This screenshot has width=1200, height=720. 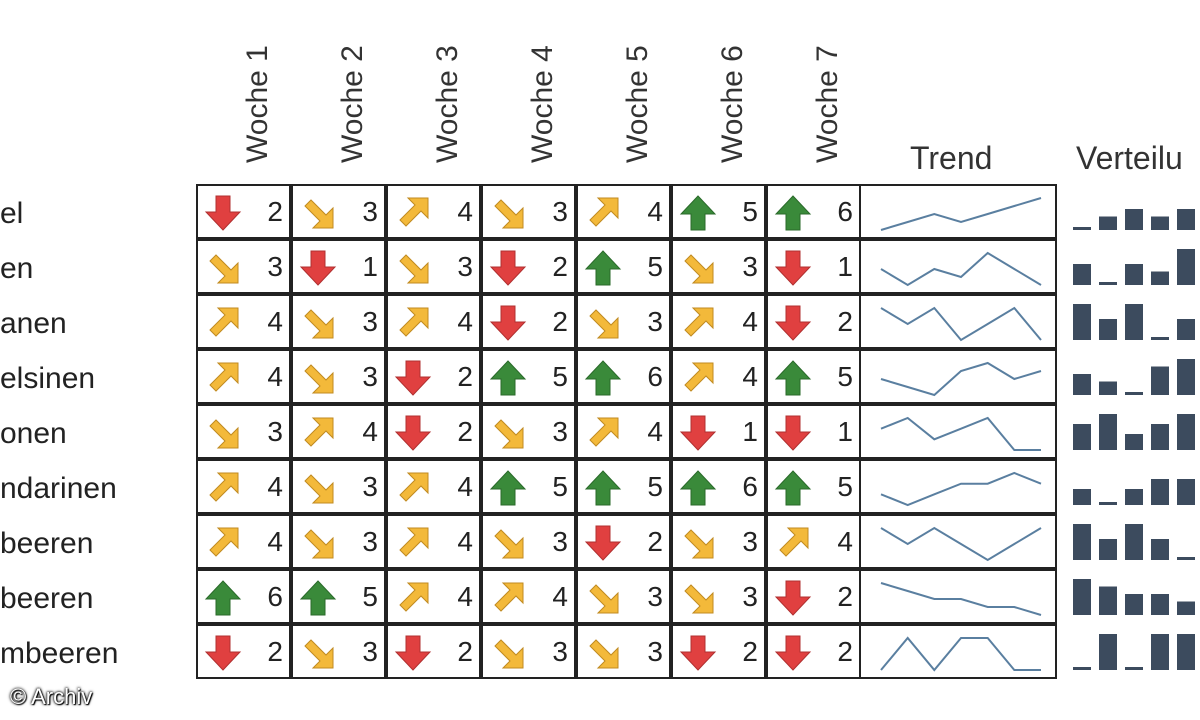 I want to click on cell-value: 1, so click(x=845, y=266).